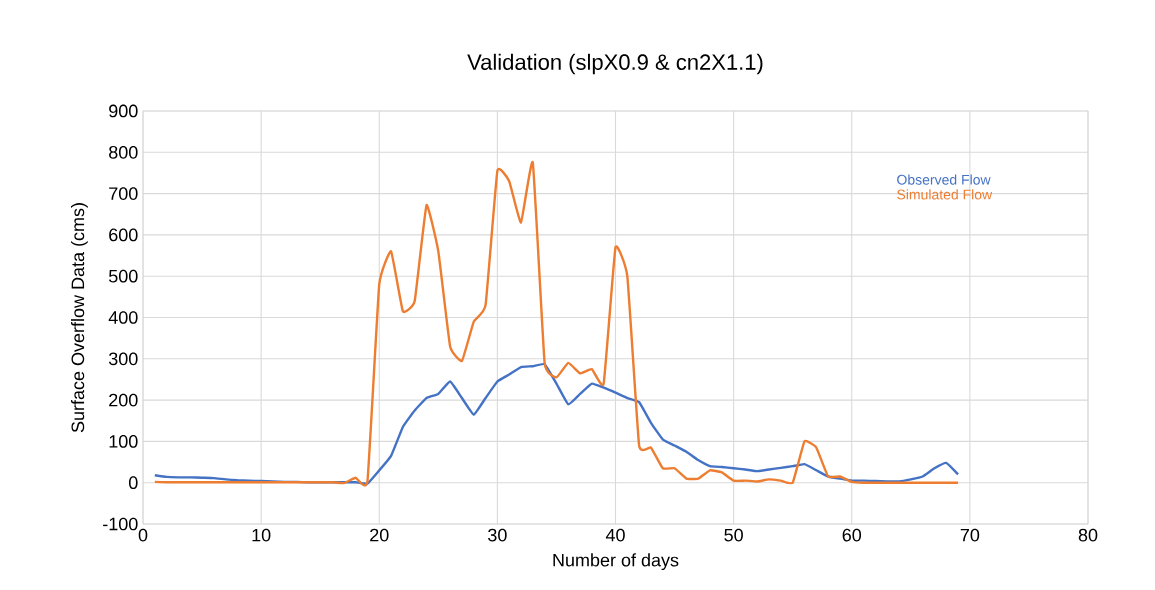  Describe the element at coordinates (556, 423) in the screenshot. I see `line-series` at that location.